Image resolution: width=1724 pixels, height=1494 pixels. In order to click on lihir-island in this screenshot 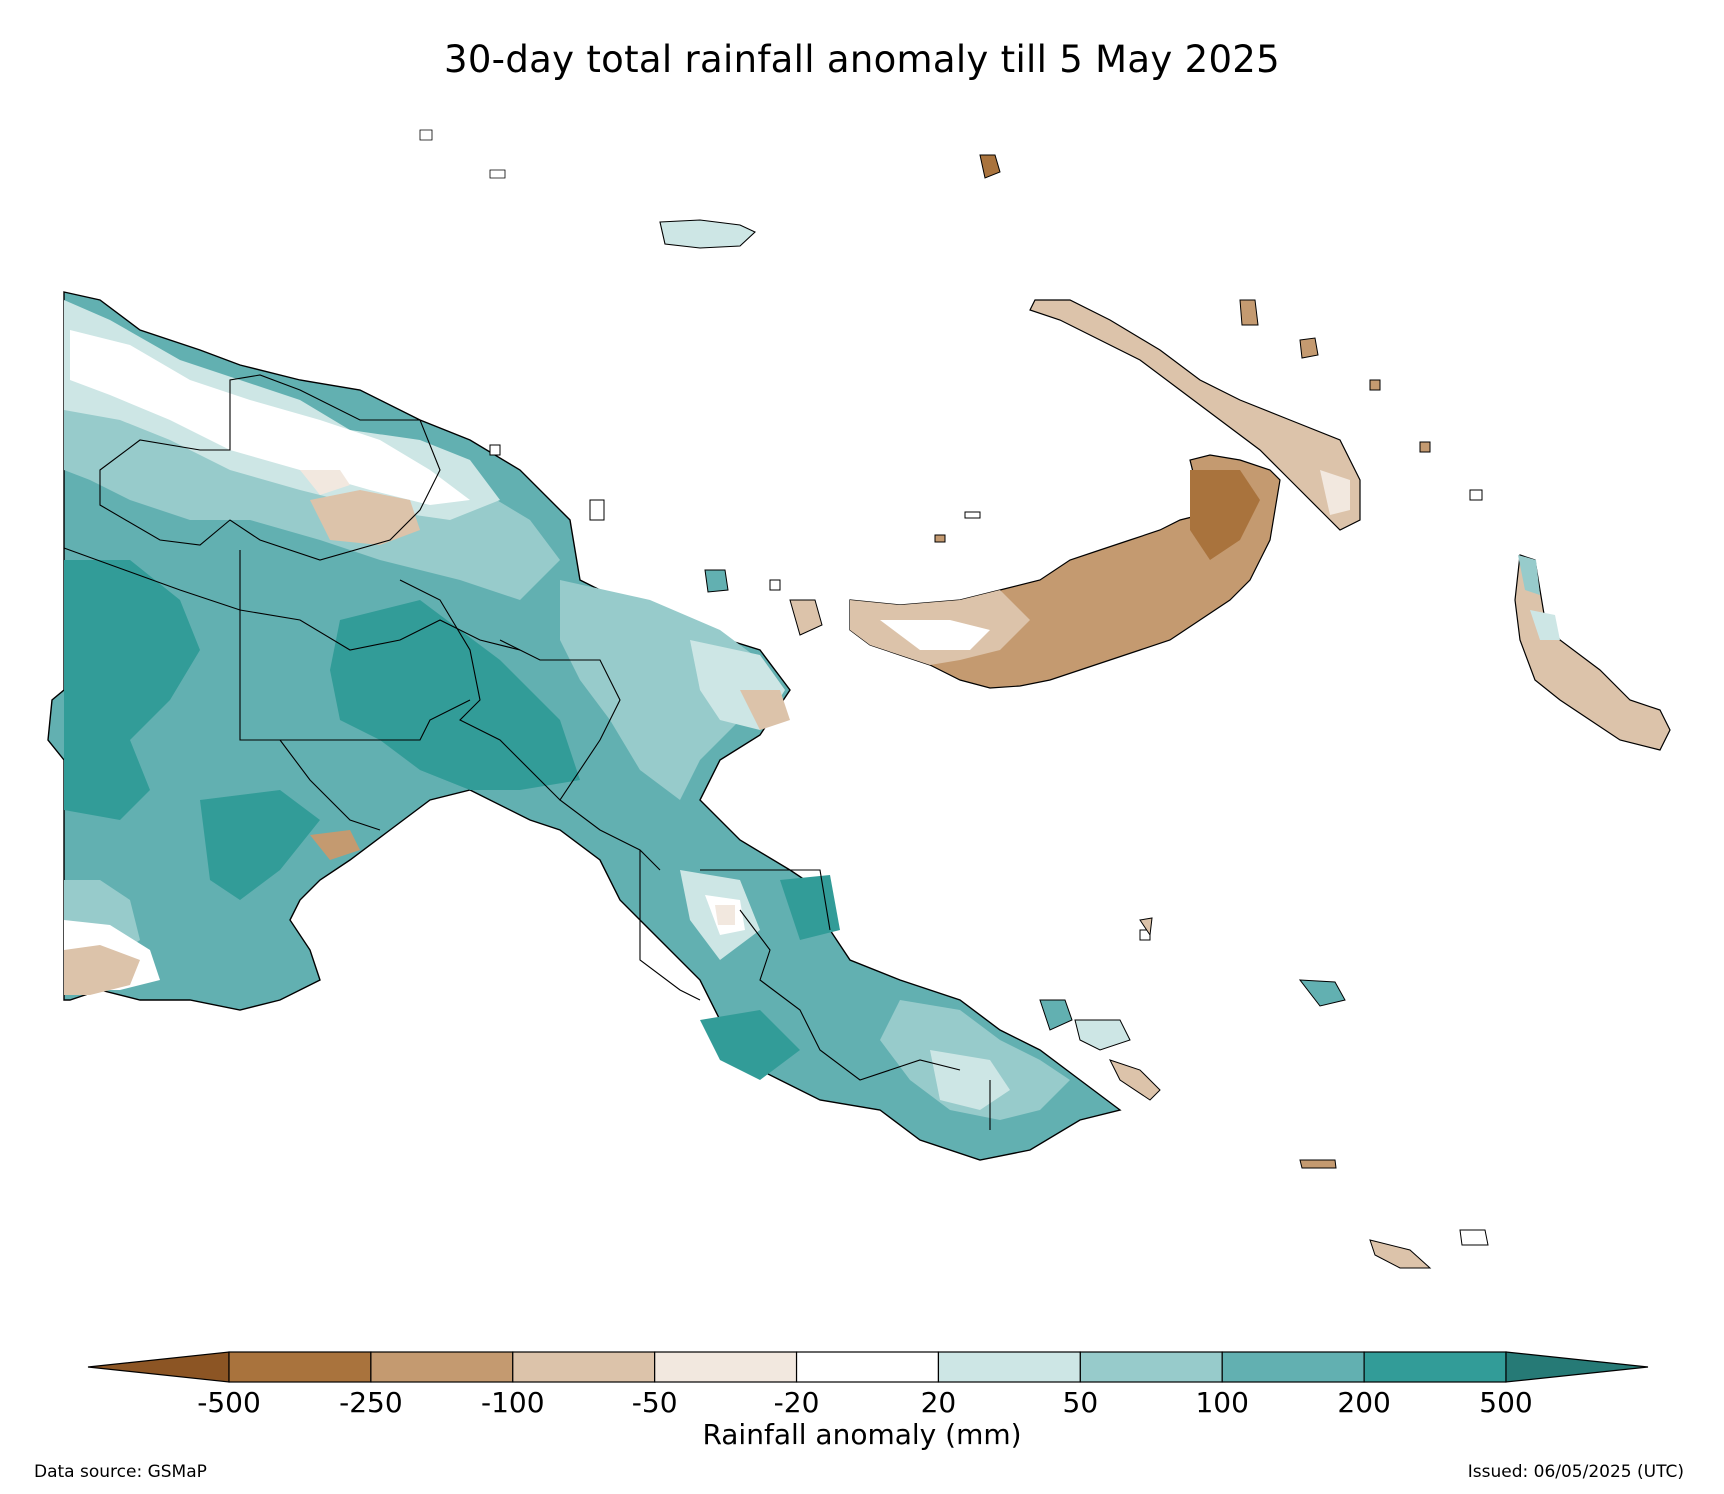, I will do `click(1249, 312)`.